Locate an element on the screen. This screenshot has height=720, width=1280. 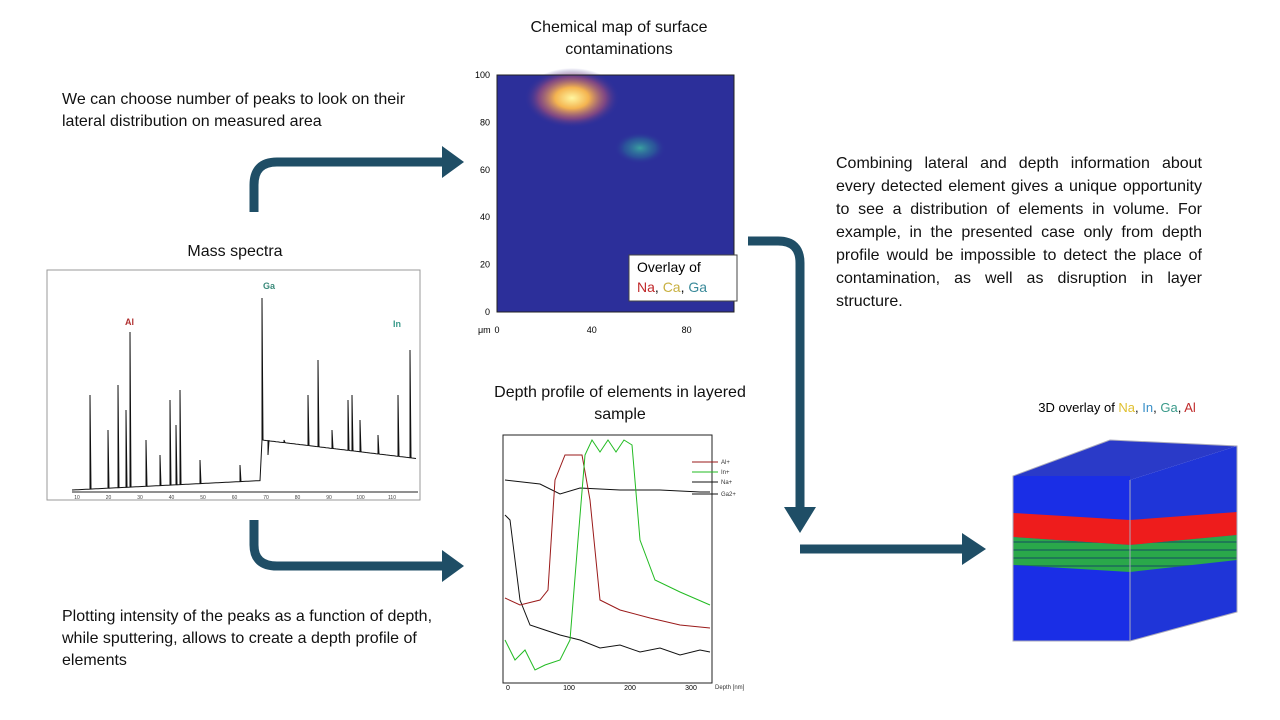
y-tick-label: 80 is located at coordinates (485, 122).